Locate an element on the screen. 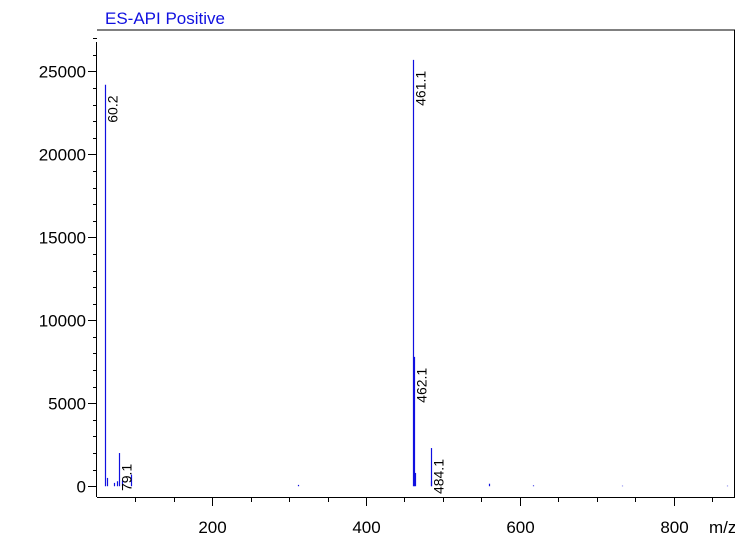 This screenshot has width=735, height=536. peak-label: 484.1 is located at coordinates (439, 476).